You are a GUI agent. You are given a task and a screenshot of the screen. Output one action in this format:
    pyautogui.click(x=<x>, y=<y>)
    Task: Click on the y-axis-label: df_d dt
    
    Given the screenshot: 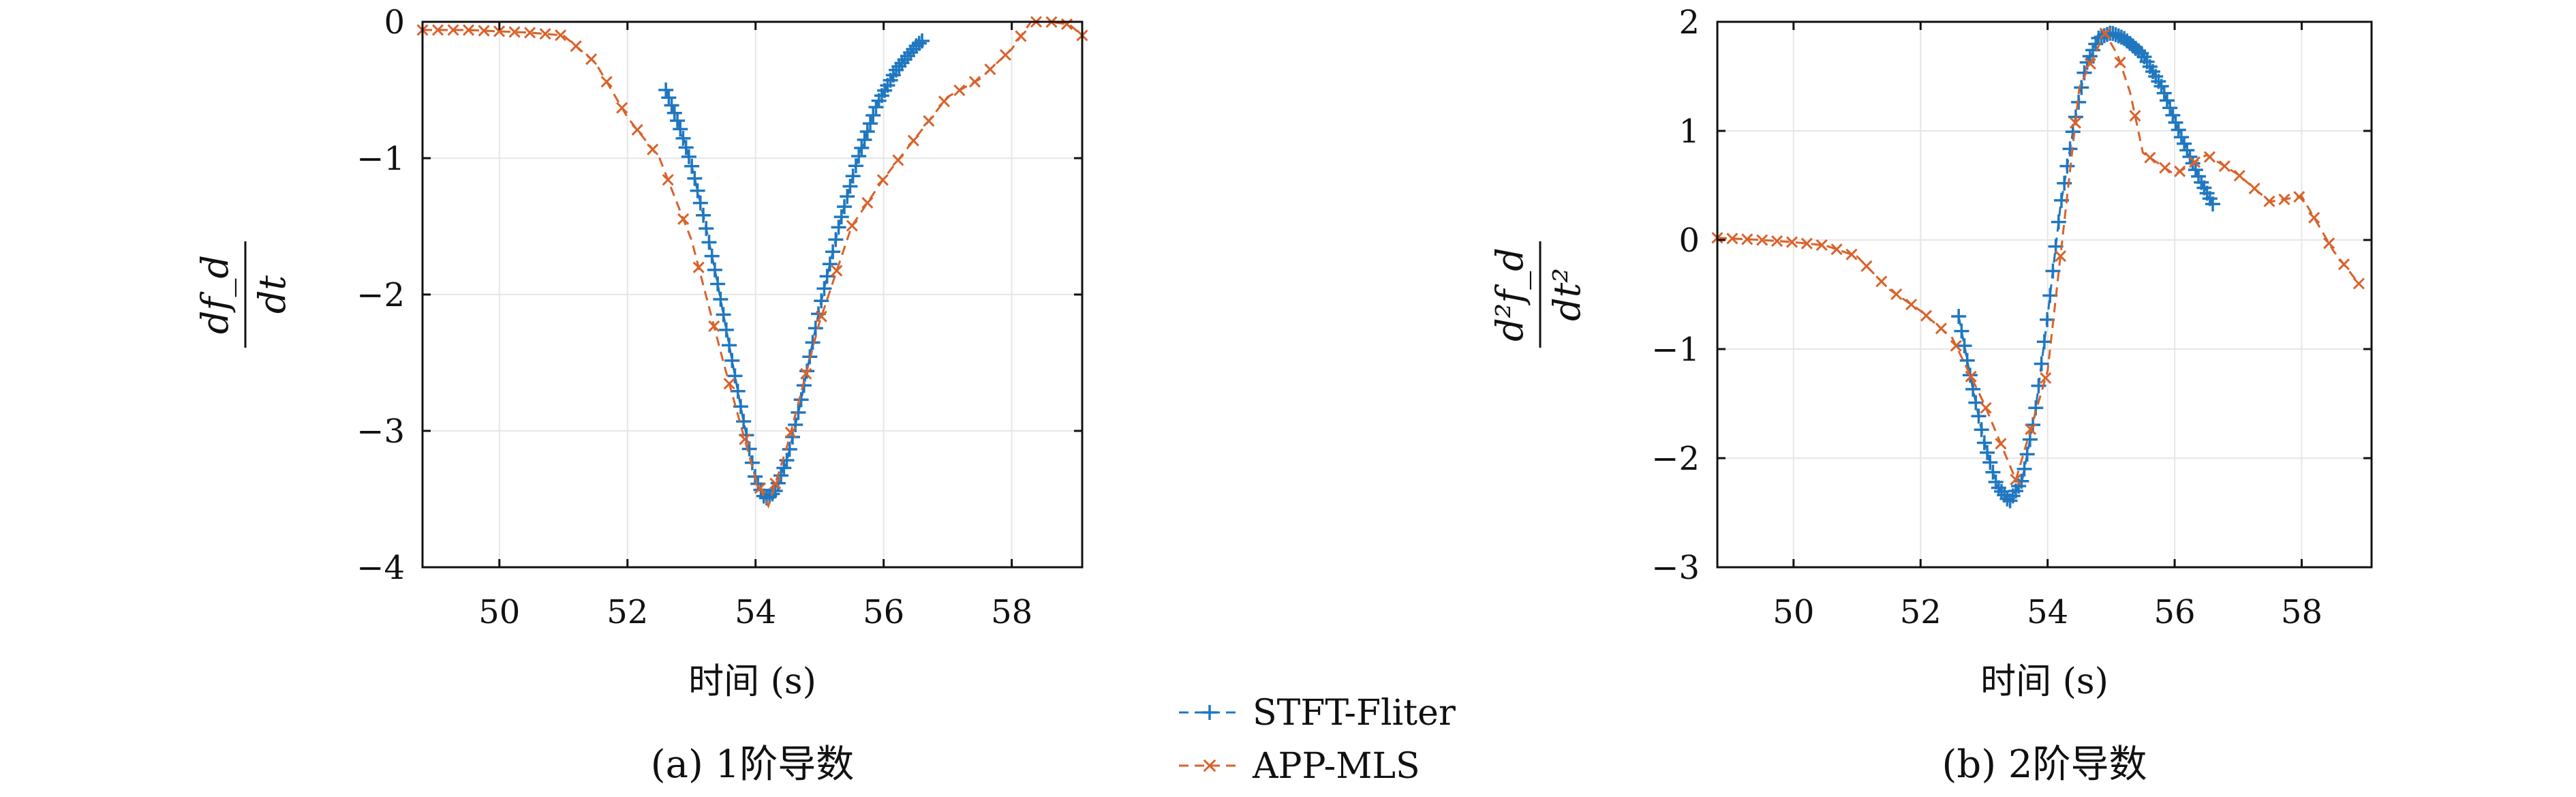 What is the action you would take?
    pyautogui.click(x=244, y=294)
    